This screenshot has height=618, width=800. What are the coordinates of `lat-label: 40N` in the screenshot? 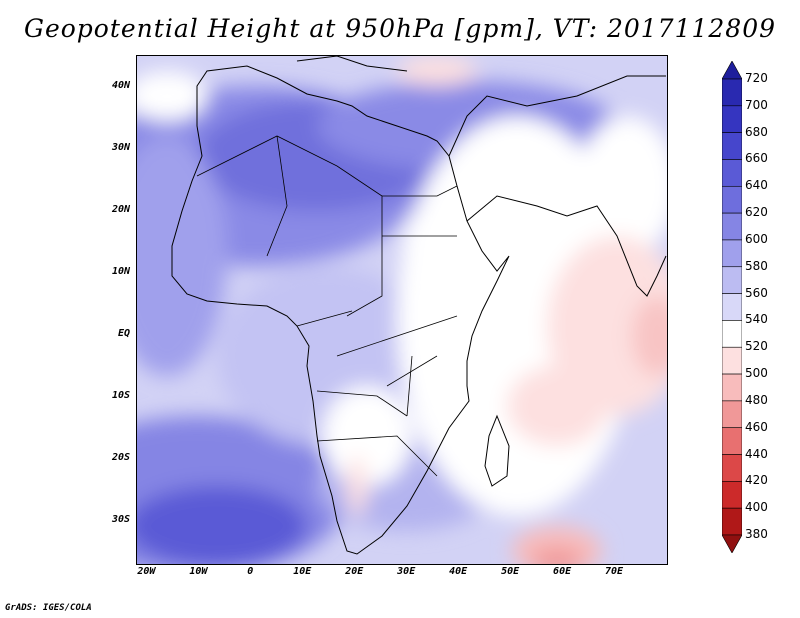 It's located at (120, 85).